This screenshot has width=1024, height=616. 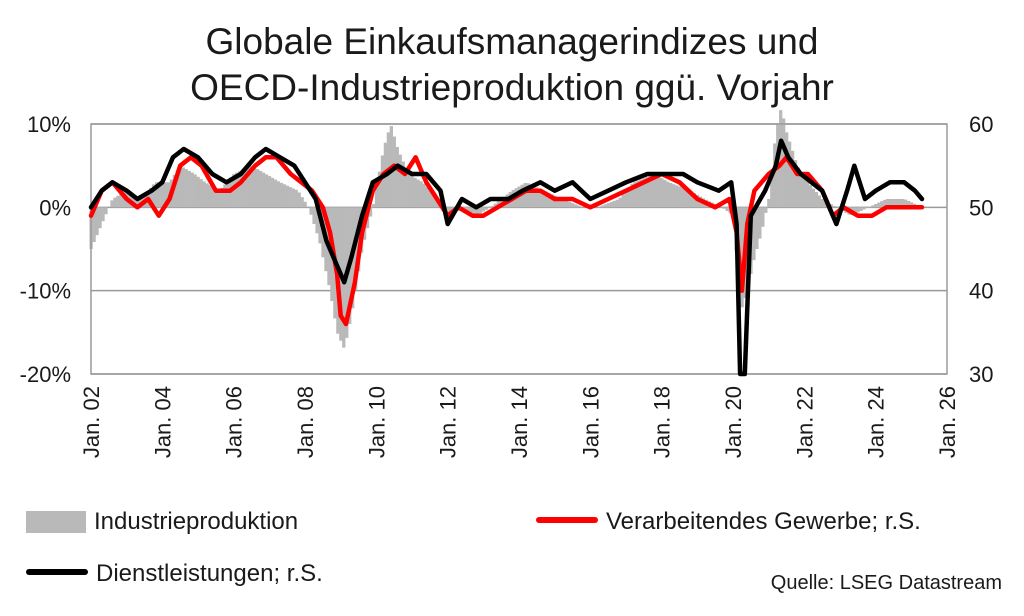 What do you see at coordinates (49, 124) in the screenshot?
I see `left-tick-label: 10%` at bounding box center [49, 124].